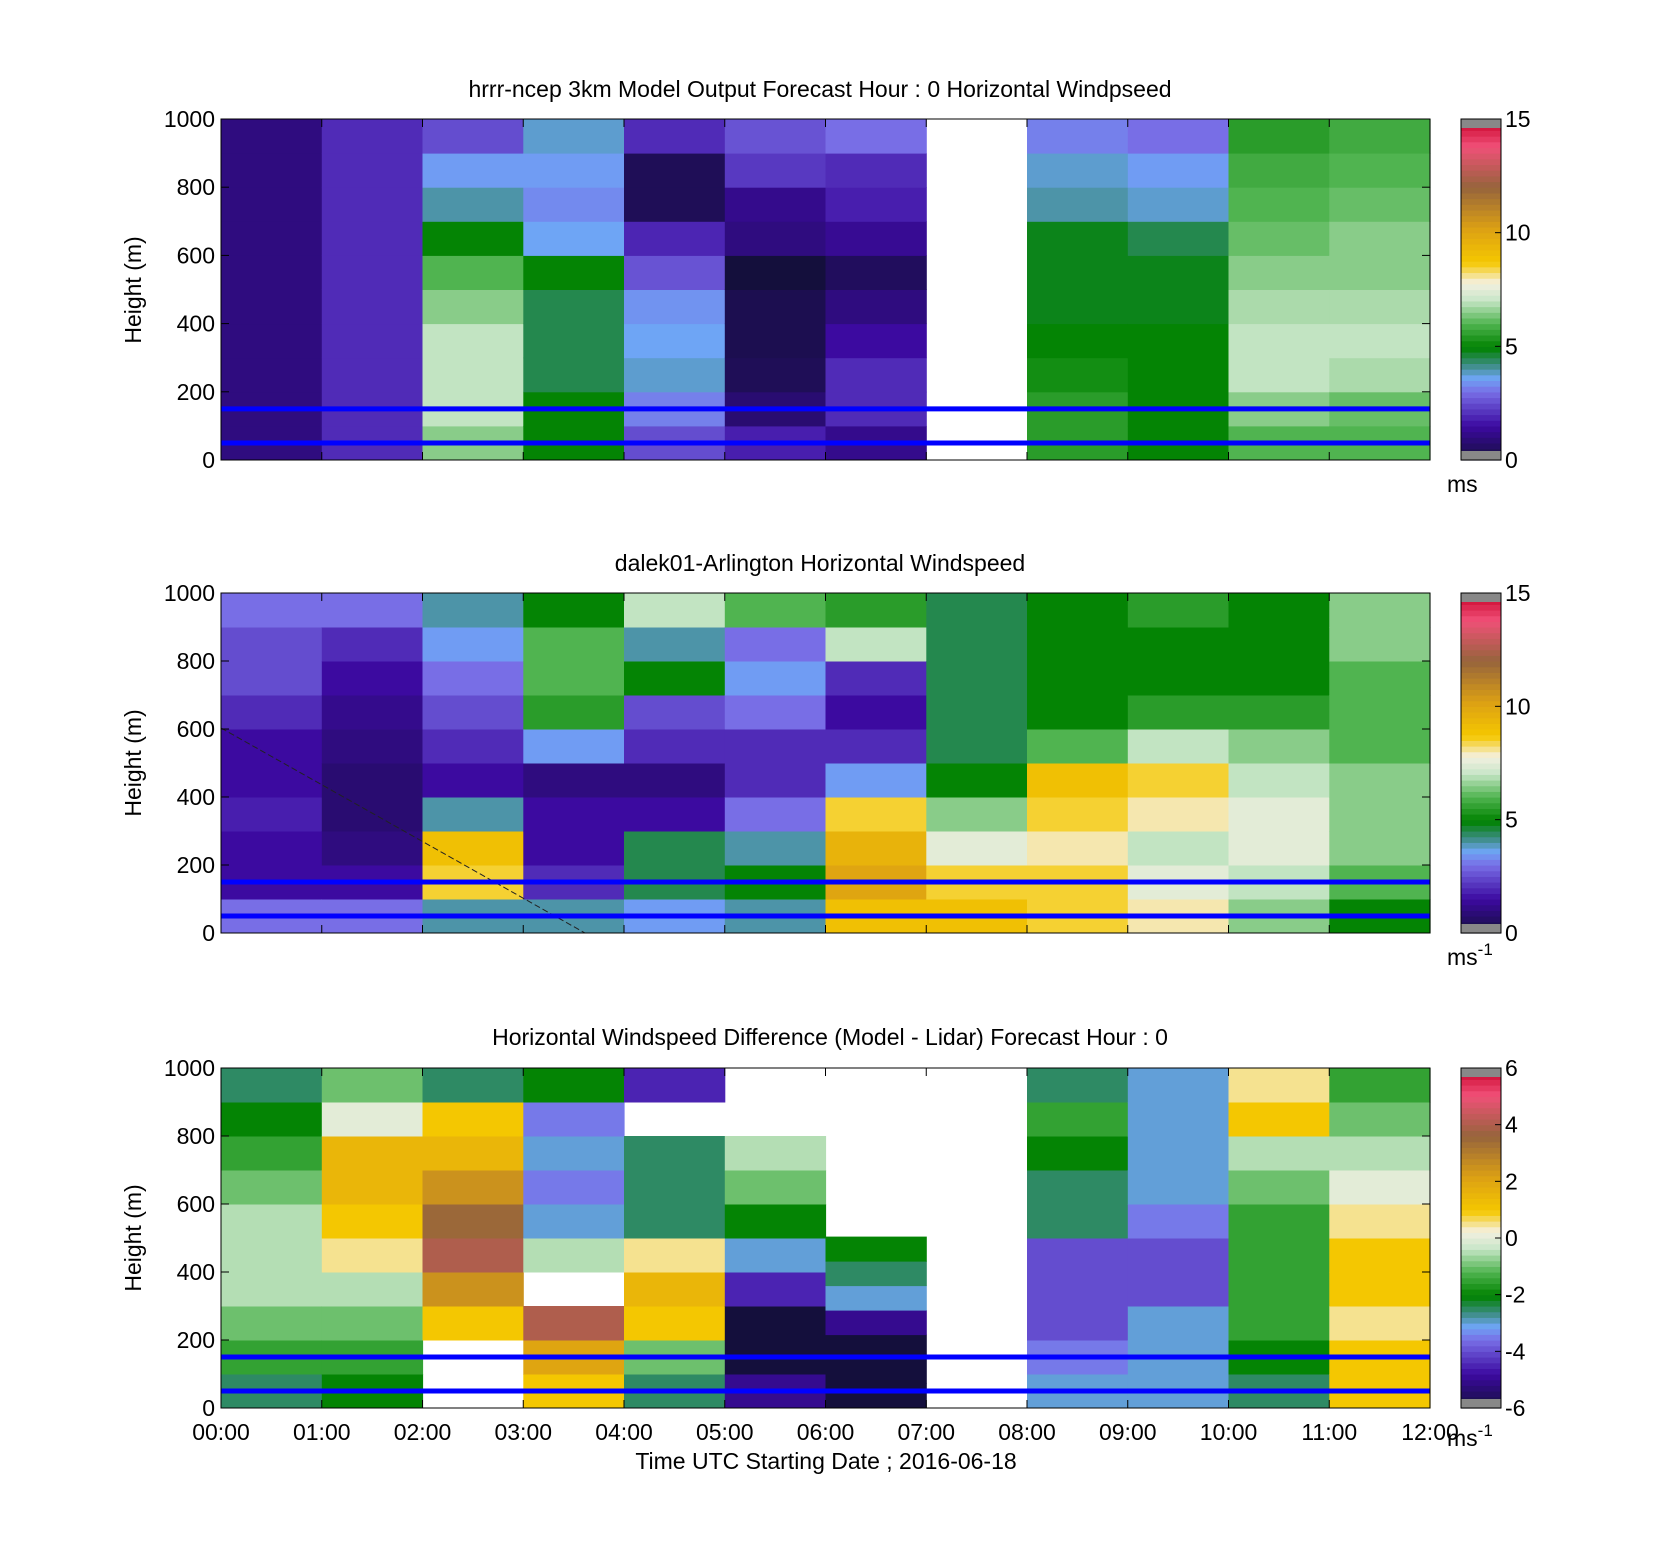 The image size is (1680, 1561). Describe the element at coordinates (403, 830) in the screenshot. I see `dashed-diagonal` at that location.